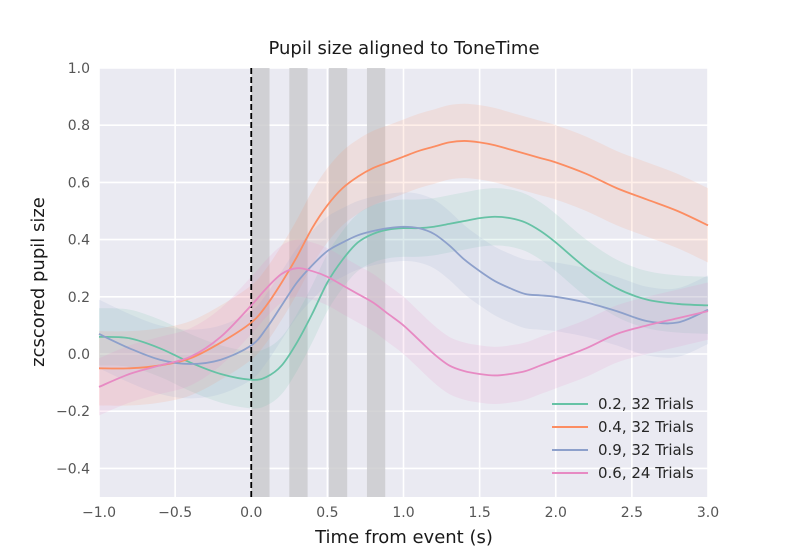  Describe the element at coordinates (403, 537) in the screenshot. I see `x-axis-label: Time from event (s)` at that location.